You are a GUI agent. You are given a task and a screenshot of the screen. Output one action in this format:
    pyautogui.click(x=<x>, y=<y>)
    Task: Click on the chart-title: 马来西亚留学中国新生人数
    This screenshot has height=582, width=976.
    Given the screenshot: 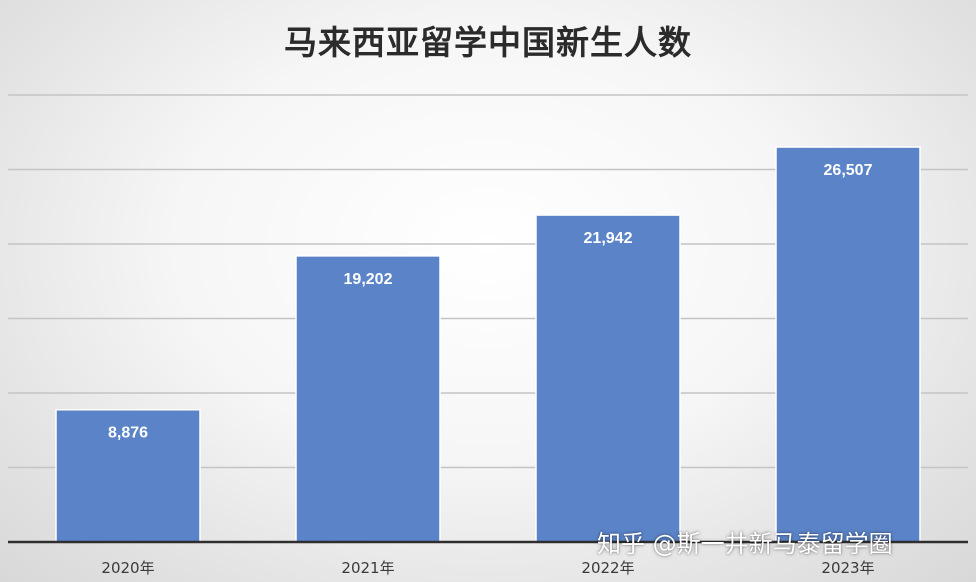 What is the action you would take?
    pyautogui.click(x=488, y=42)
    